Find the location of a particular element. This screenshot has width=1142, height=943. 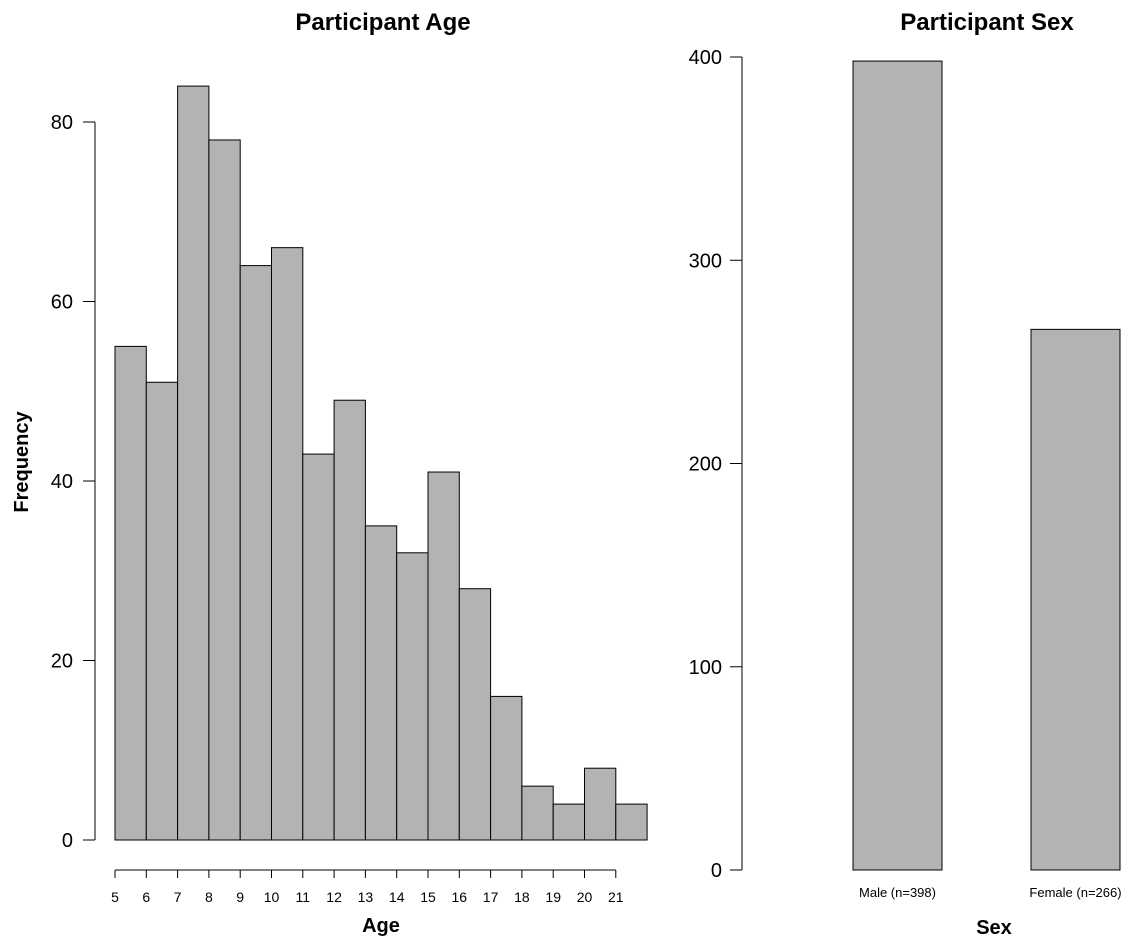

age-y-tick-label: 60 is located at coordinates (62, 303).